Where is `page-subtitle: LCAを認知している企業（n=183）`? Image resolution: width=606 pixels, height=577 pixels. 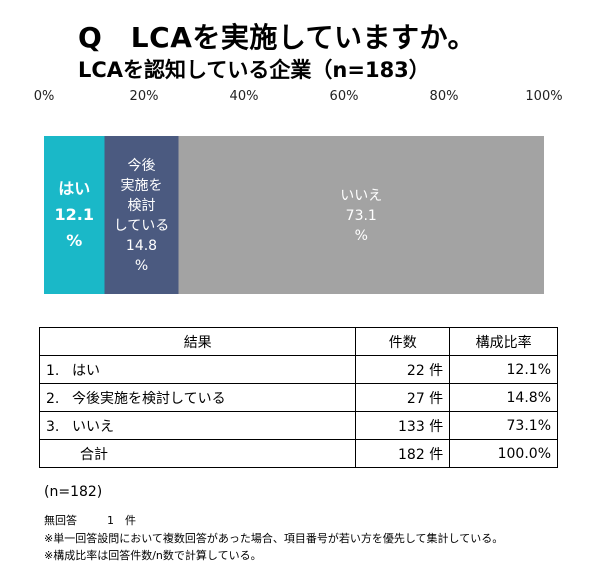 page-subtitle: LCAを認知している企業（n=183） is located at coordinates (254, 70).